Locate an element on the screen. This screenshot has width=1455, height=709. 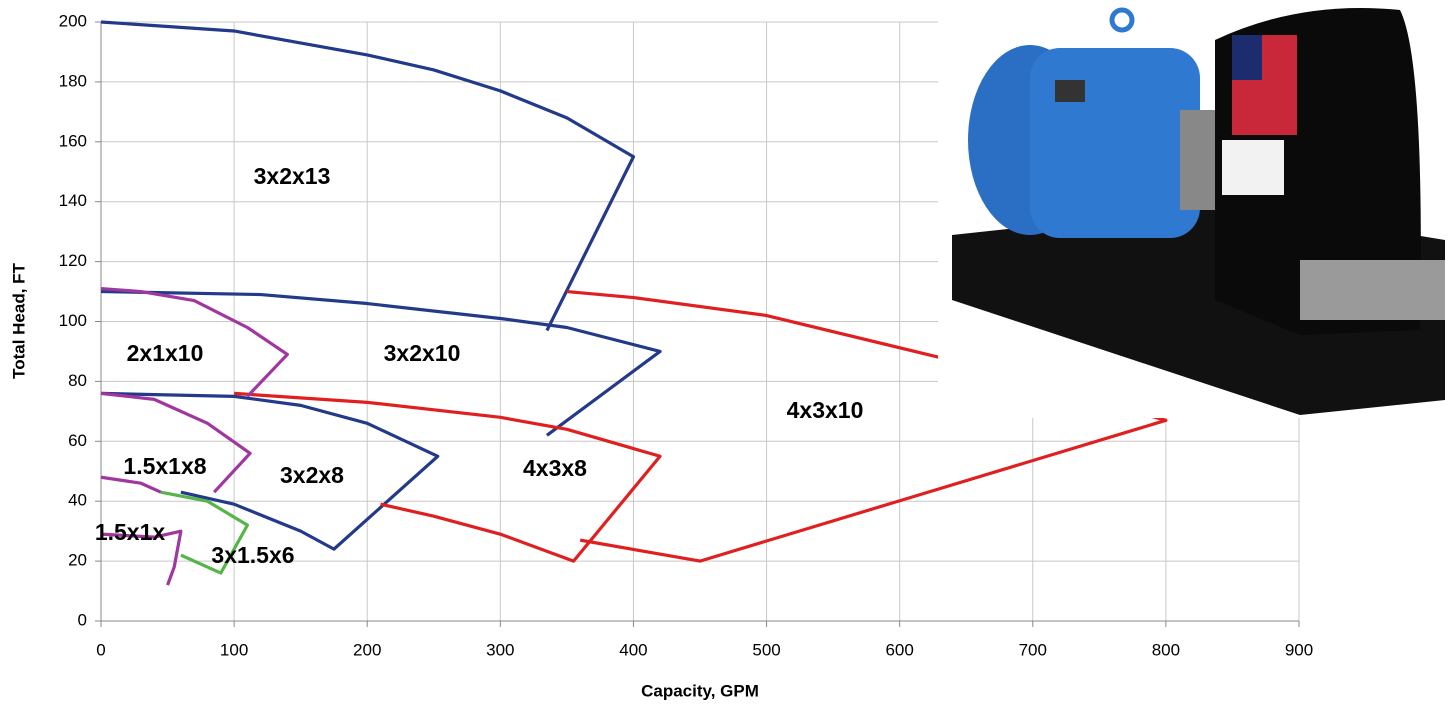
motor-plate is located at coordinates (1070, 91).